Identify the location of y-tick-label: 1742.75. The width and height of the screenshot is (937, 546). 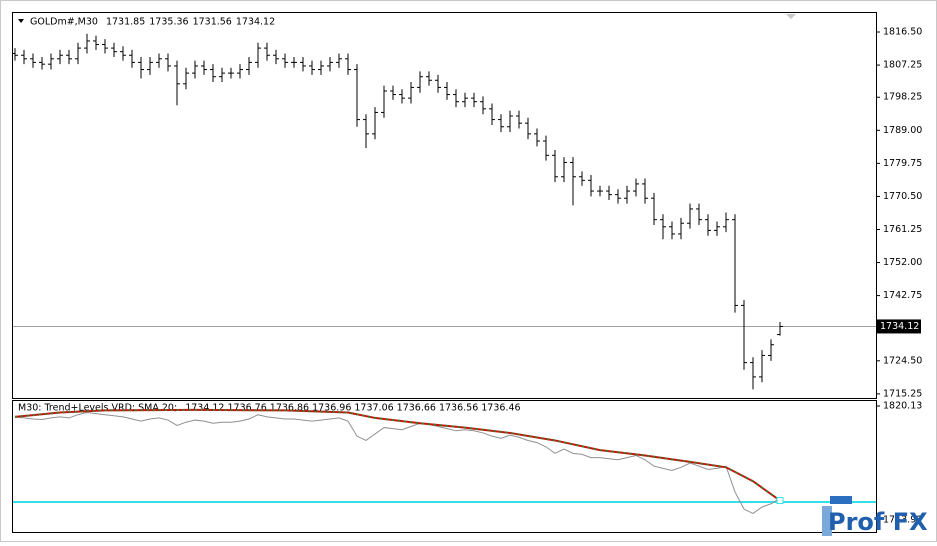
(902, 295).